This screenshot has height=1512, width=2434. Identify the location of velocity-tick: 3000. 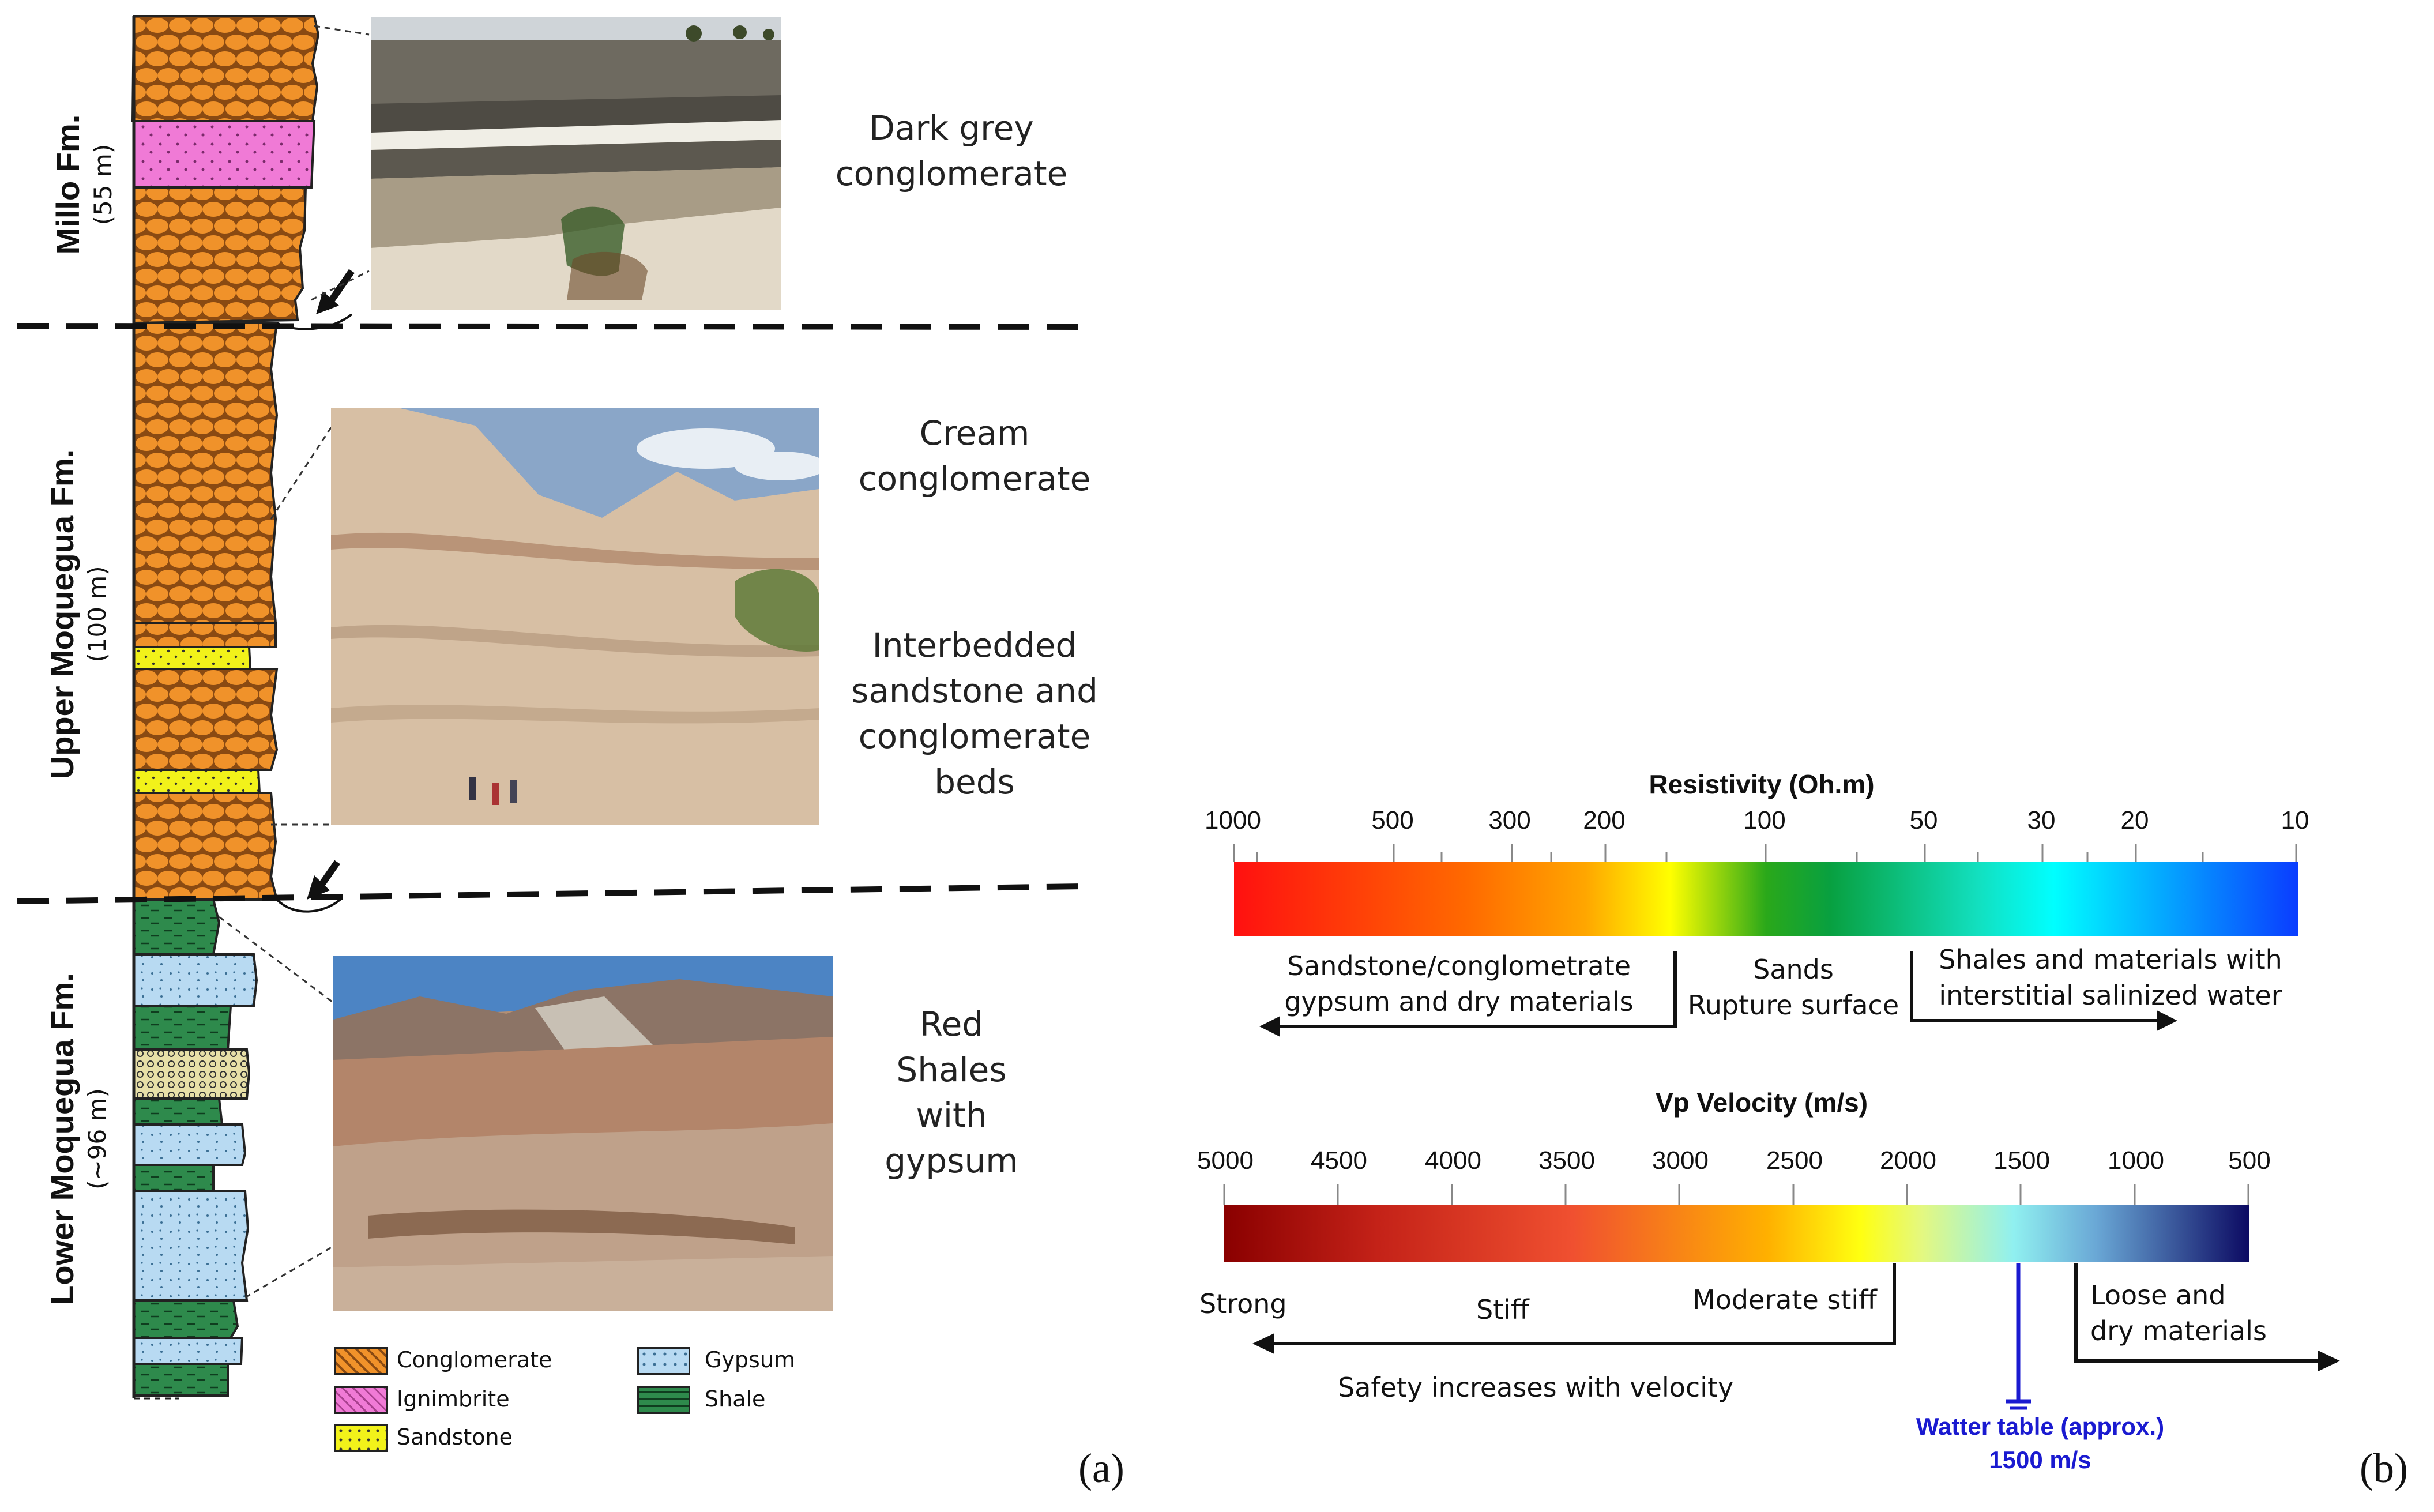
(1680, 1160).